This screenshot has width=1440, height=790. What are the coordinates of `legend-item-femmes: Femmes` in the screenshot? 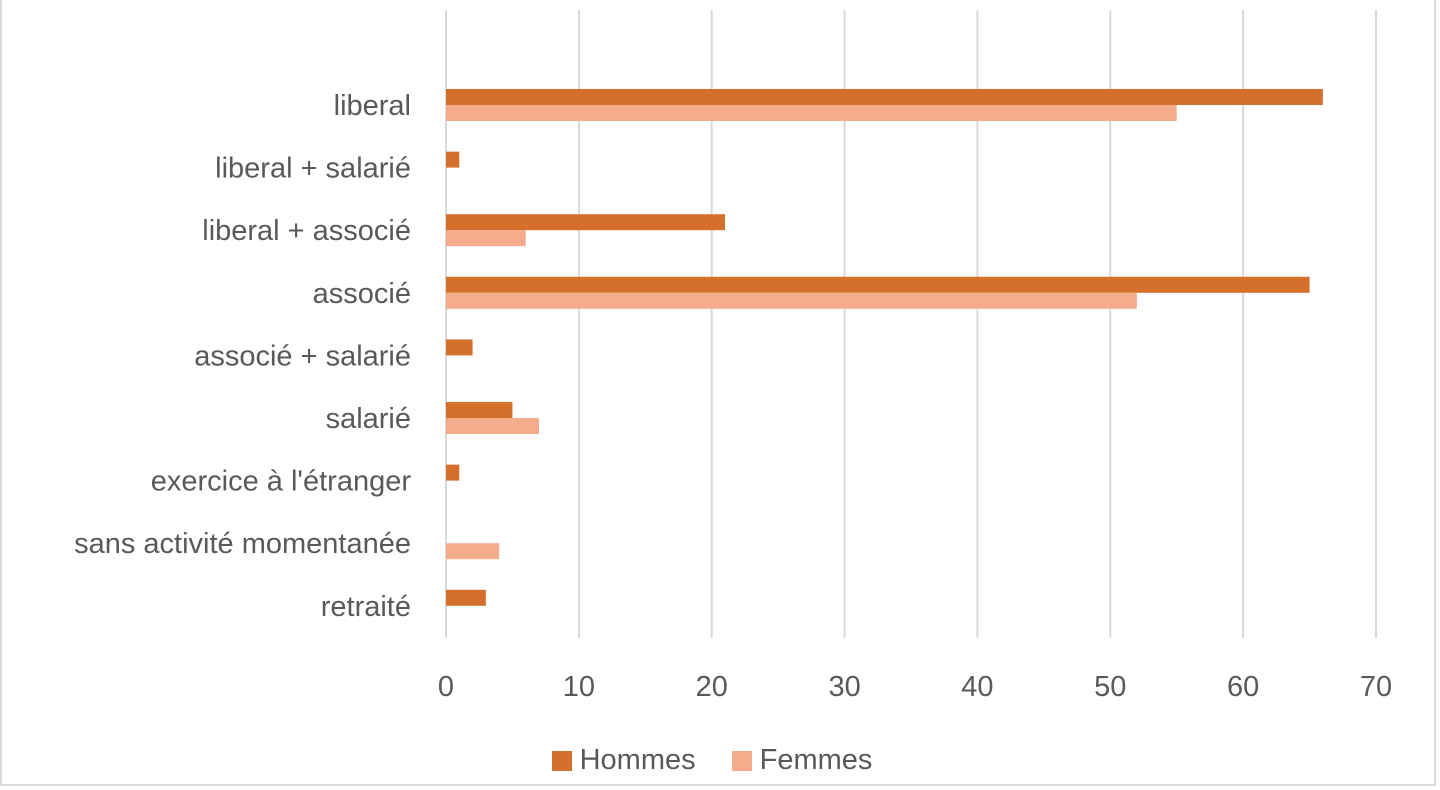 It's located at (802, 760).